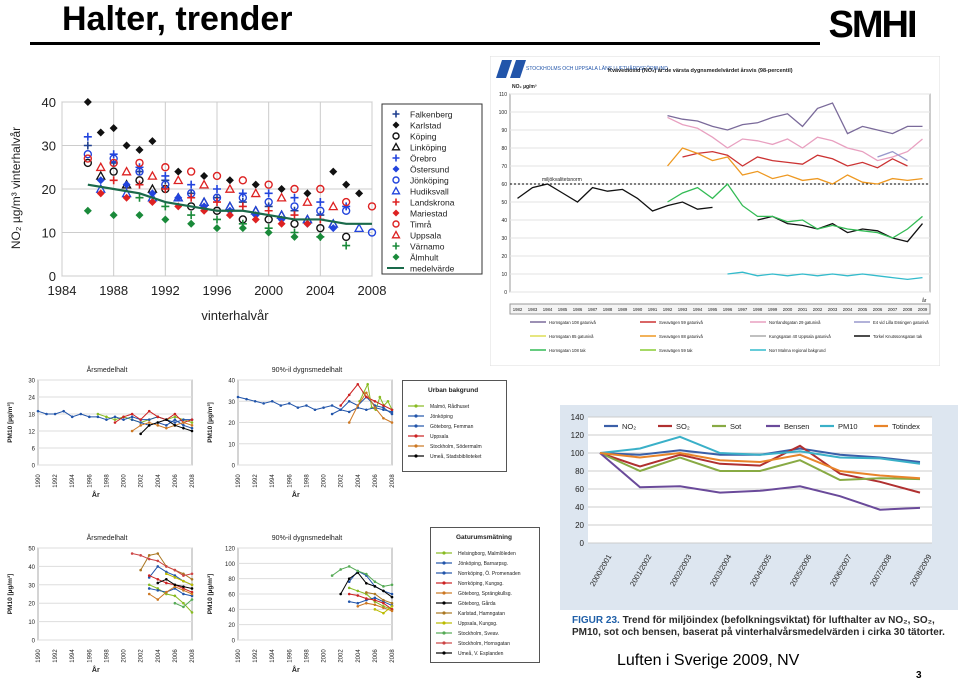  Describe the element at coordinates (456, 456) in the screenshot. I see `legend-label: Umeå, Stadsbiblioteket` at that location.